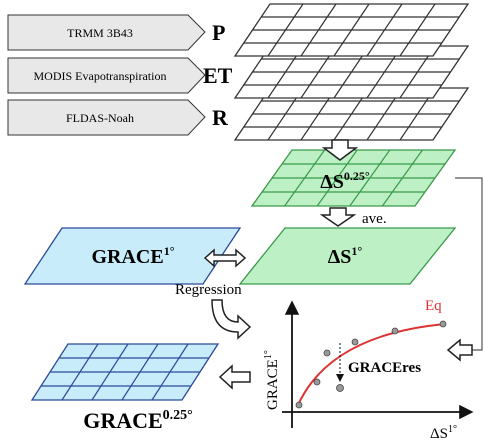 This screenshot has width=485, height=444. What do you see at coordinates (218, 75) in the screenshot?
I see `input-symbol: ET` at bounding box center [218, 75].